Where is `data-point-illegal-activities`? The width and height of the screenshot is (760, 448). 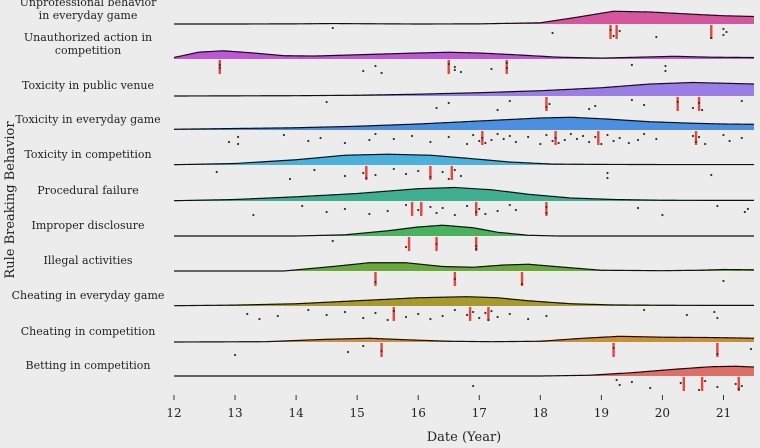
data-point-illegal-activities is located at coordinates (522, 284).